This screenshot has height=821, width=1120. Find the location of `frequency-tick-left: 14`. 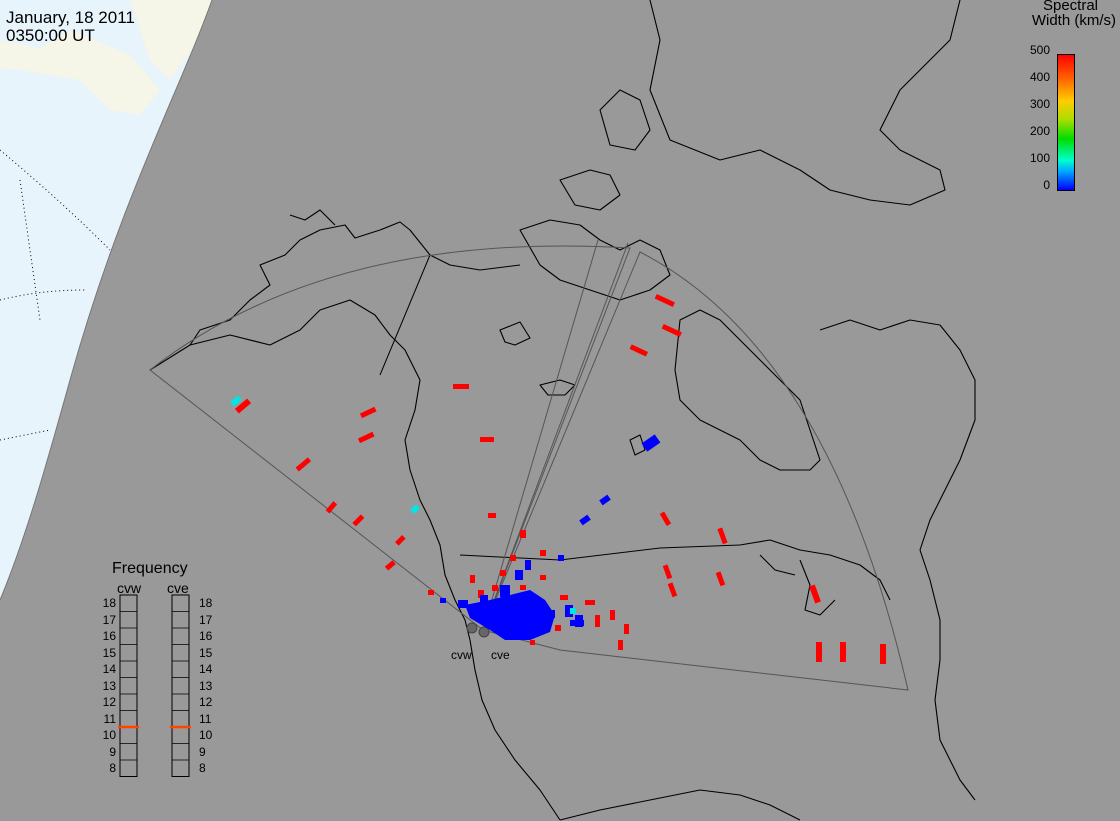

frequency-tick-left: 14 is located at coordinates (109, 669).